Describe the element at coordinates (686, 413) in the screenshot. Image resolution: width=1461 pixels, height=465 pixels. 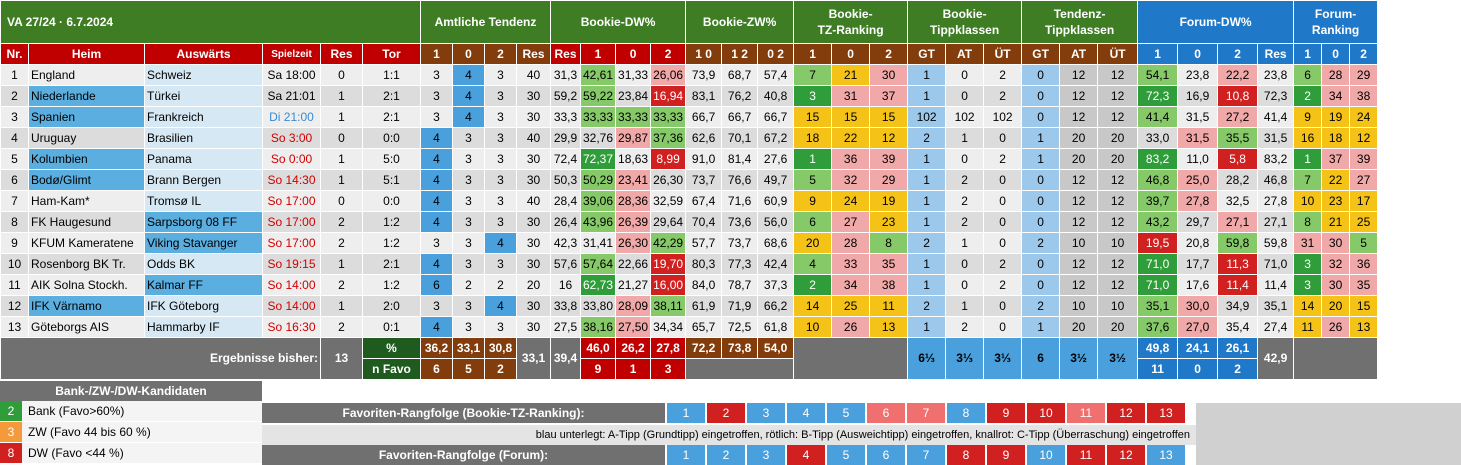
I see `rank_bookie-cell: 1` at that location.